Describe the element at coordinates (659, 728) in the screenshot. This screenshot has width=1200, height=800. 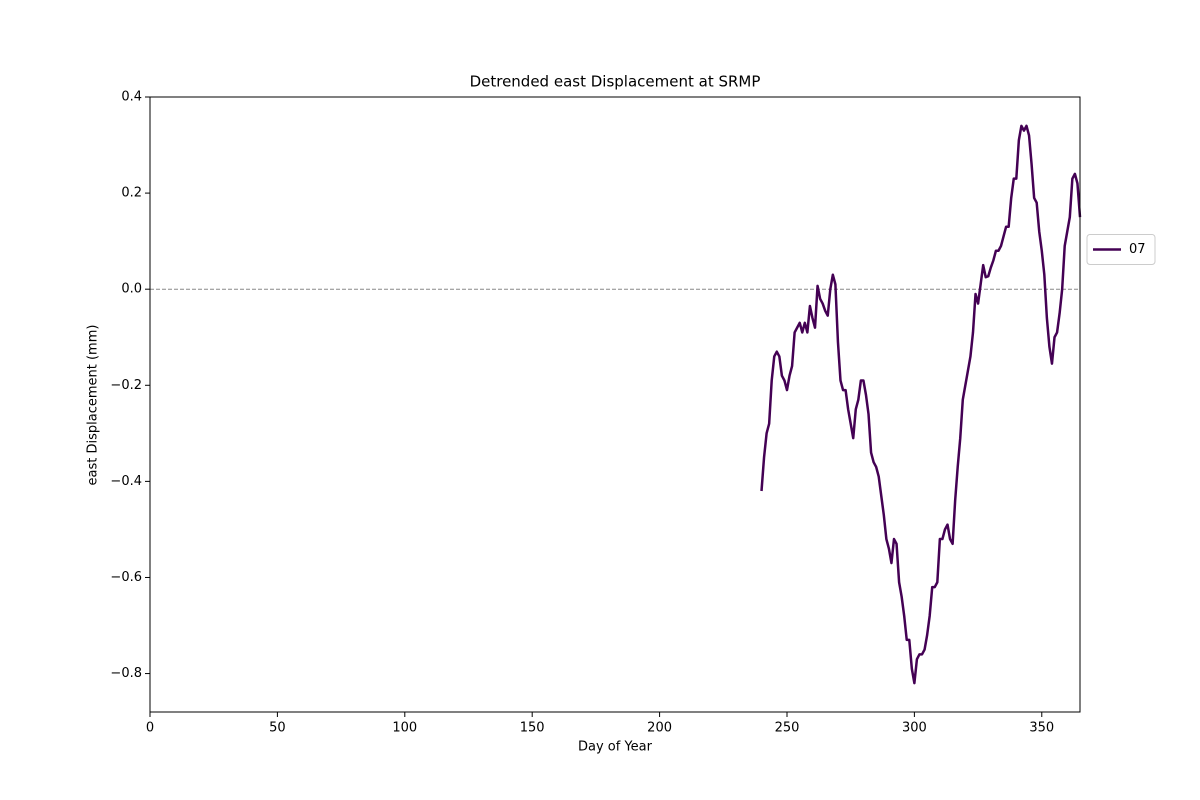
I see `x-tick-label: 200` at that location.